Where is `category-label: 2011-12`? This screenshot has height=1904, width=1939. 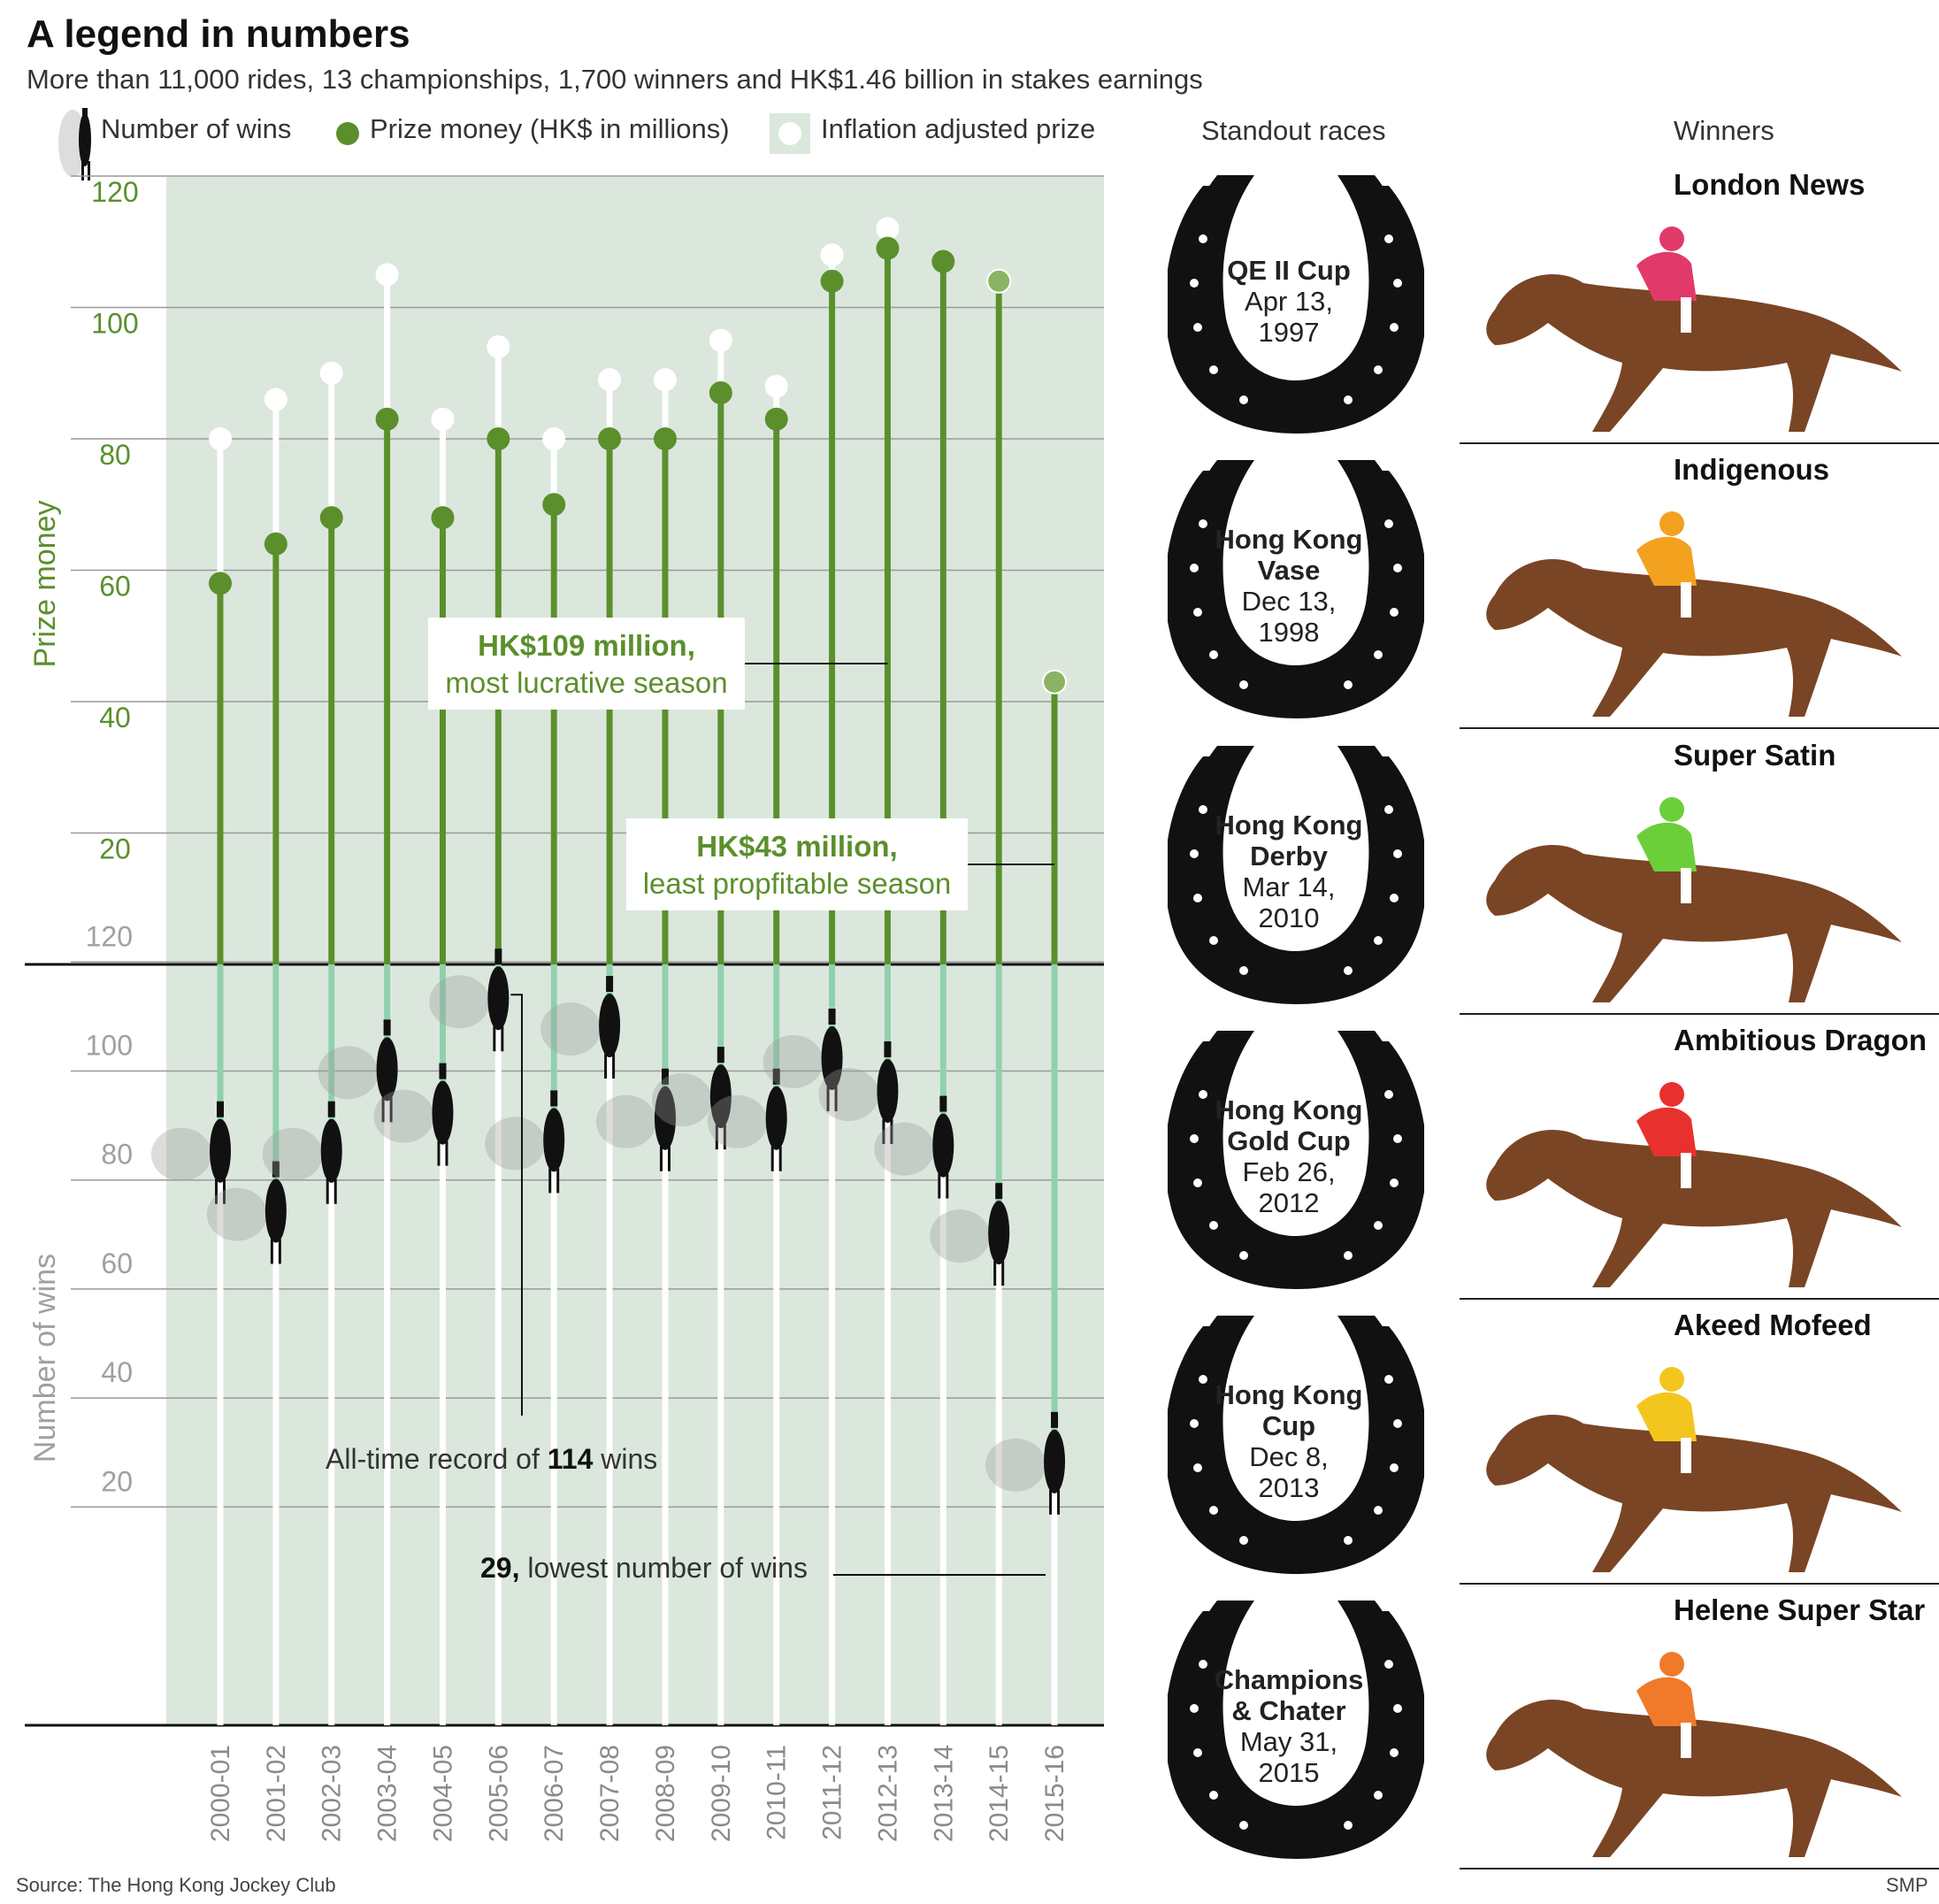
category-label: 2011-12 is located at coordinates (833, 1792).